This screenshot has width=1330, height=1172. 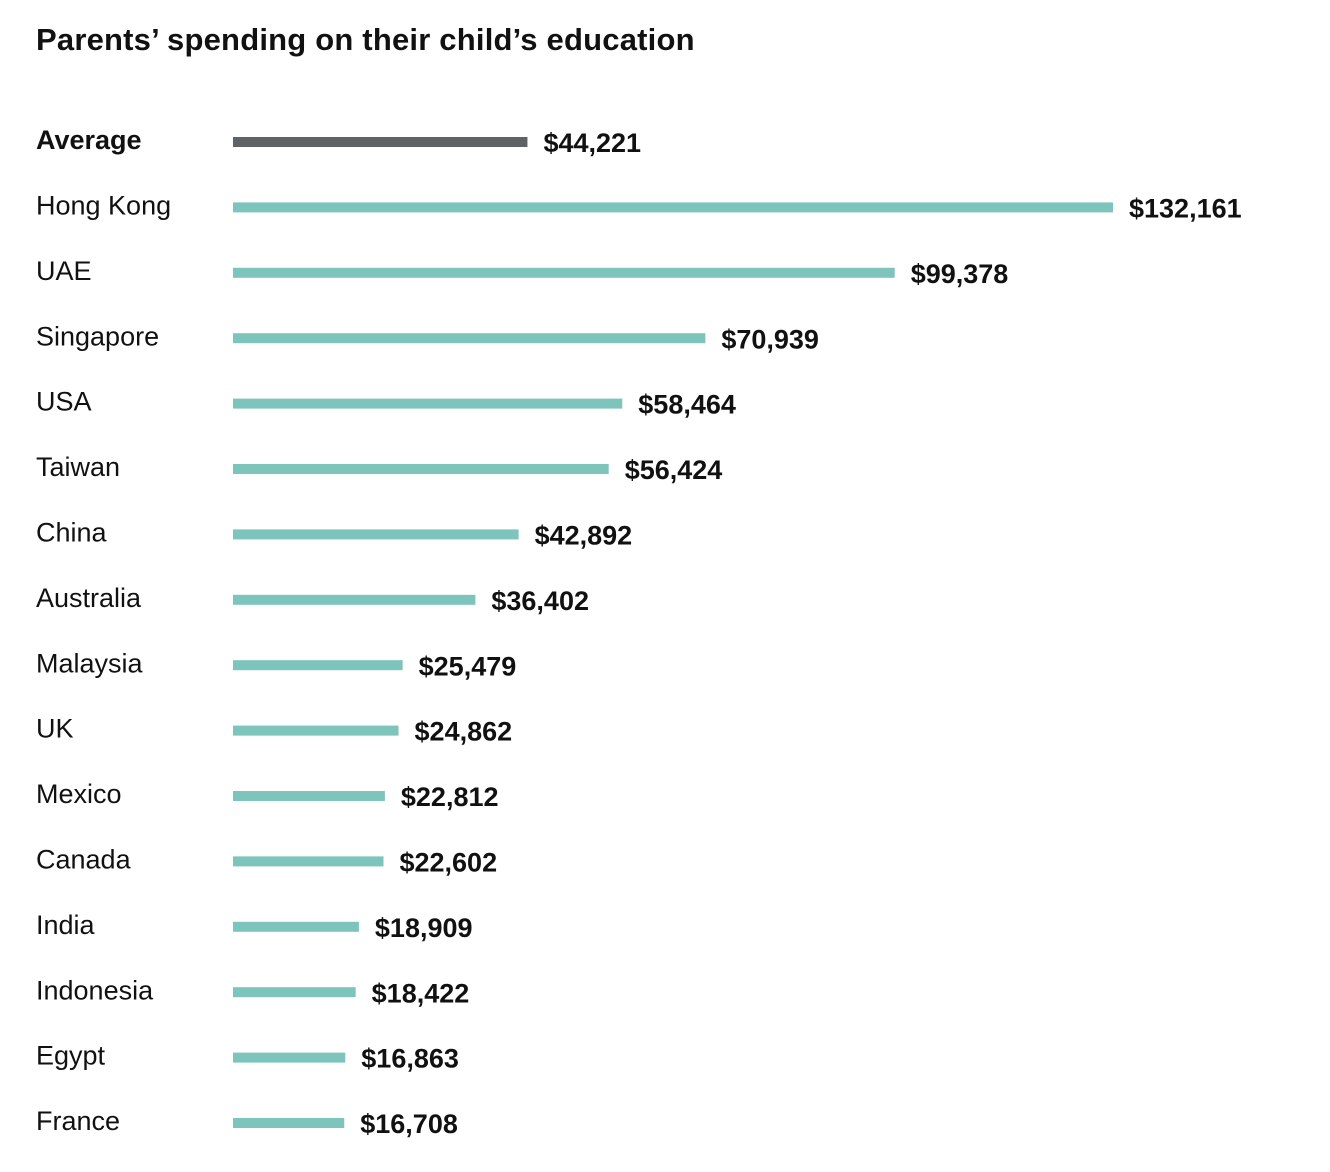 I want to click on value-label: $25,479, so click(x=468, y=666).